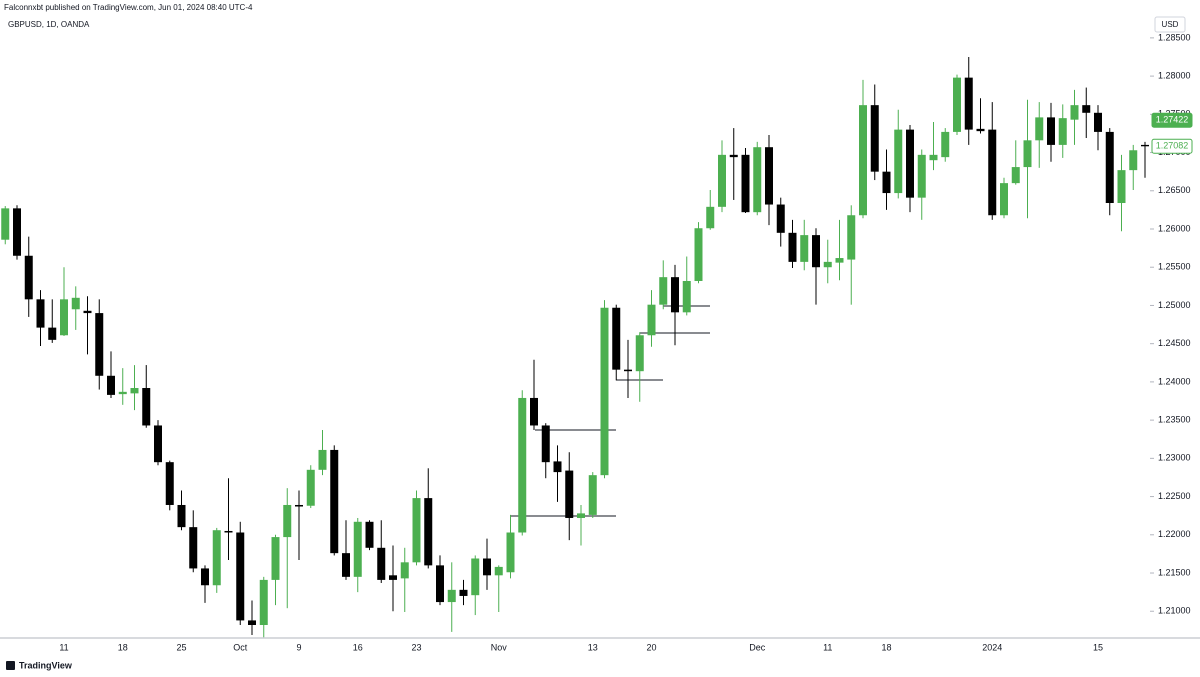 This screenshot has height=677, width=1200. What do you see at coordinates (1174, 611) in the screenshot?
I see `y-tick-label: 1.21000` at bounding box center [1174, 611].